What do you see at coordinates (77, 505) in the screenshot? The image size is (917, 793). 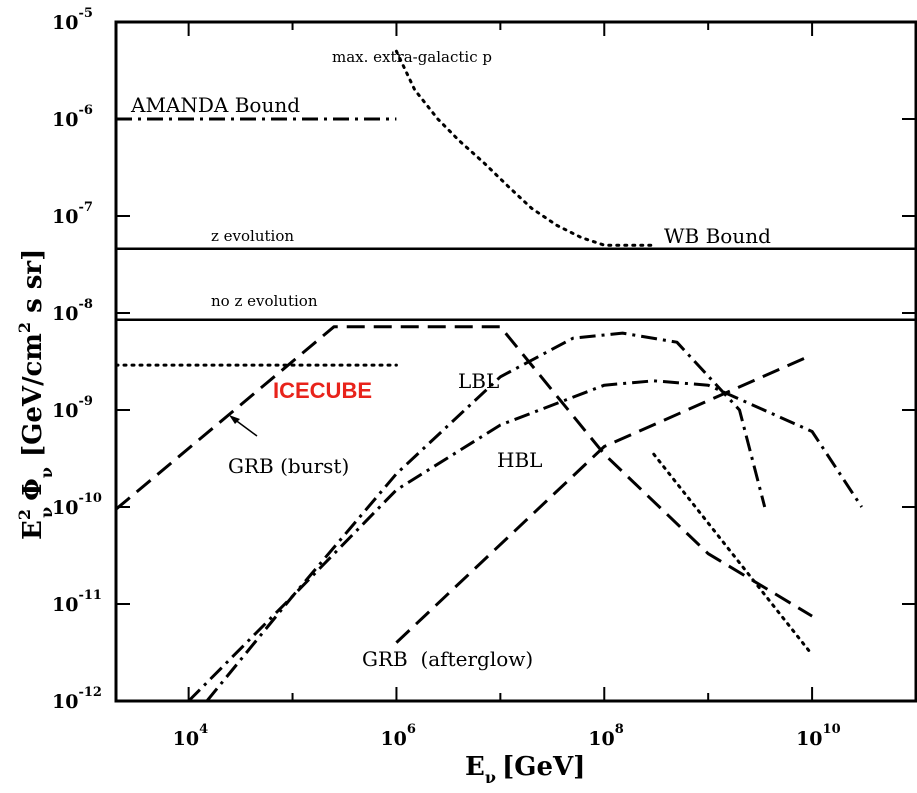 I see `y-tick-label: 10⁻¹⁰` at bounding box center [77, 505].